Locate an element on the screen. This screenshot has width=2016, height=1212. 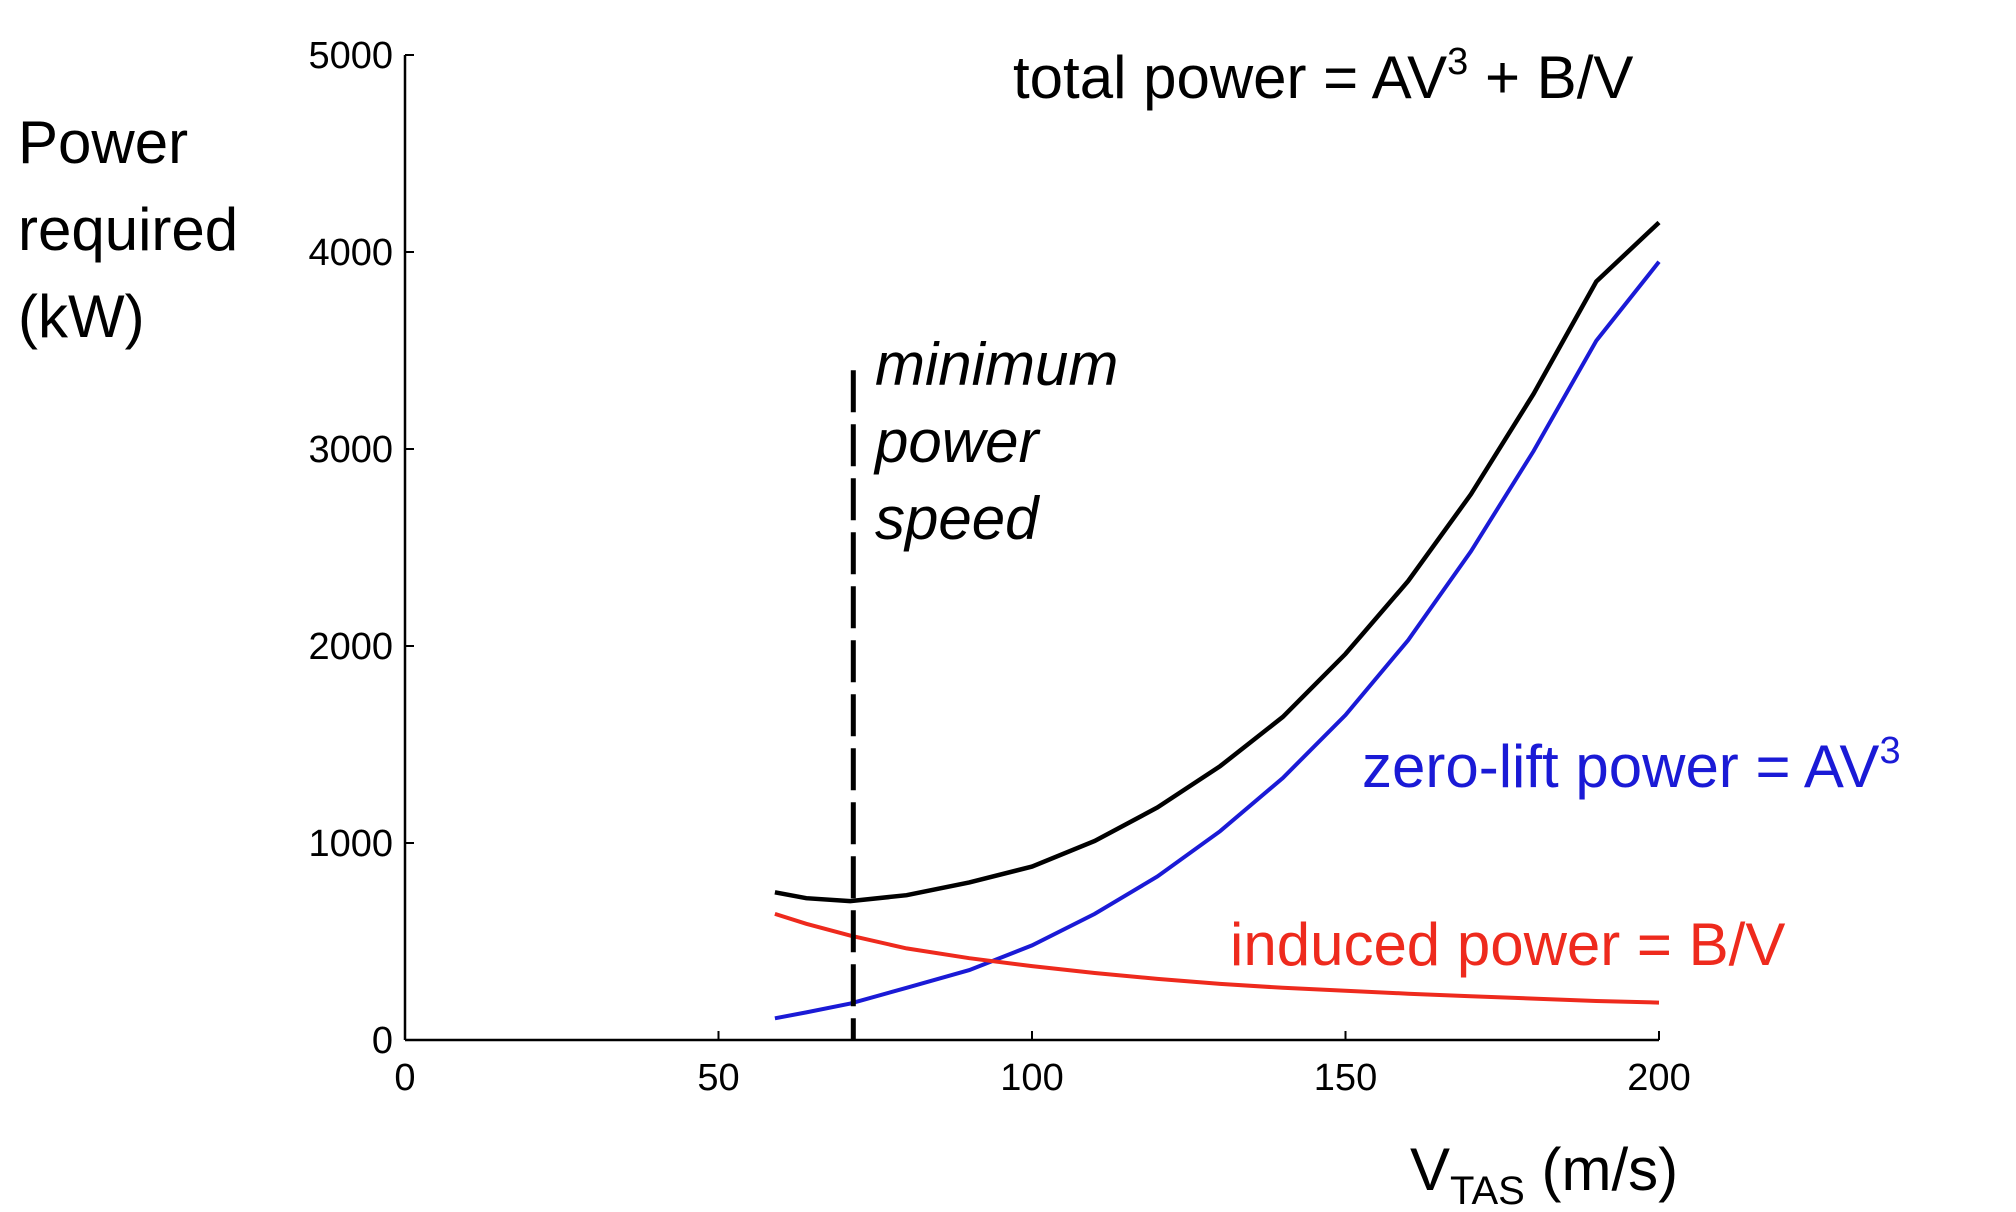
zero-lift-label-exponent: 3 is located at coordinates (1889, 751).